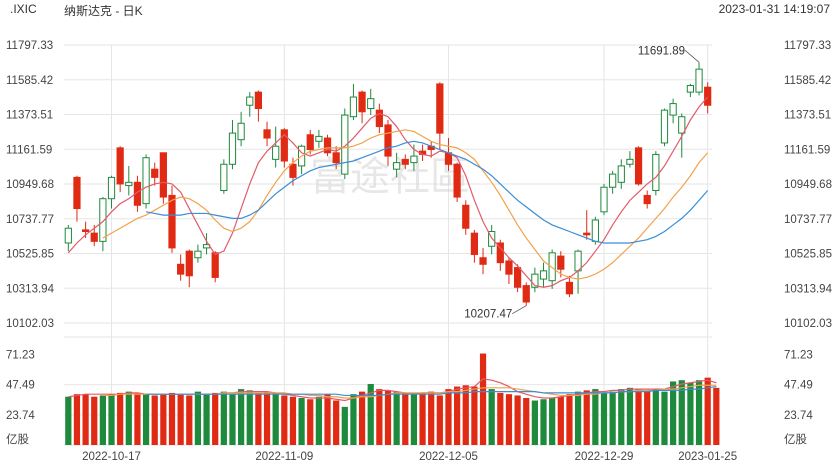  Describe the element at coordinates (284, 457) in the screenshot. I see `date-tick-label: 2022-11-09` at that location.